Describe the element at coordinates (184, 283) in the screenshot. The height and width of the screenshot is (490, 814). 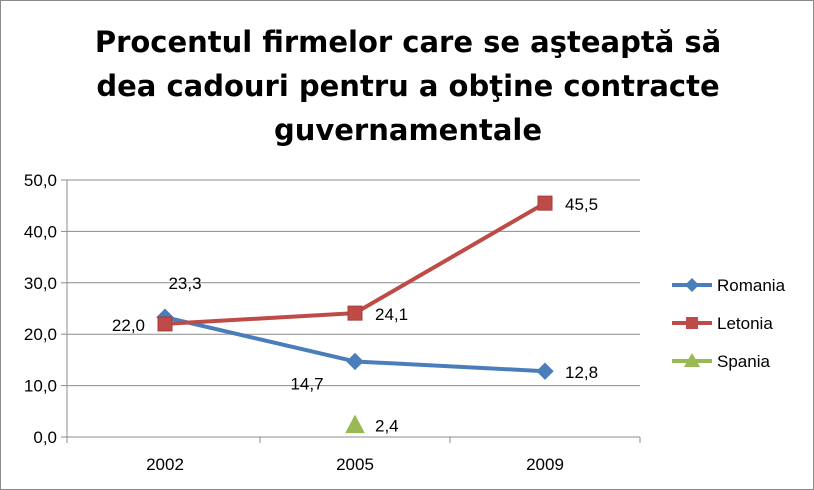
I see `data-label-romania: 23,3` at that location.